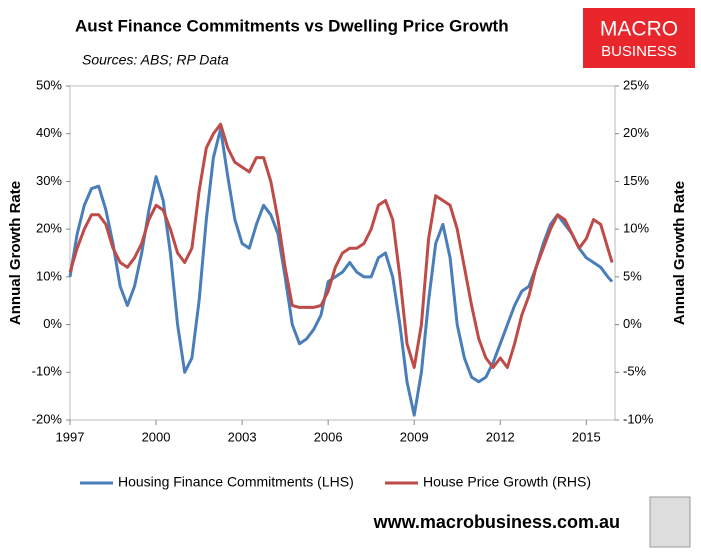  What do you see at coordinates (156, 436) in the screenshot?
I see `x-tick-label: 2000` at bounding box center [156, 436].